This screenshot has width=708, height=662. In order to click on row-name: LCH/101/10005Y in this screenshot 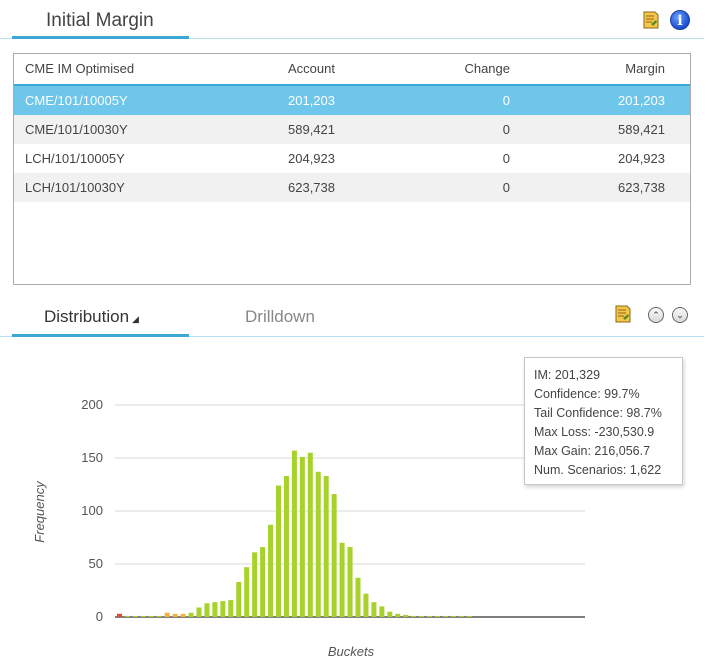, I will do `click(75, 158)`.